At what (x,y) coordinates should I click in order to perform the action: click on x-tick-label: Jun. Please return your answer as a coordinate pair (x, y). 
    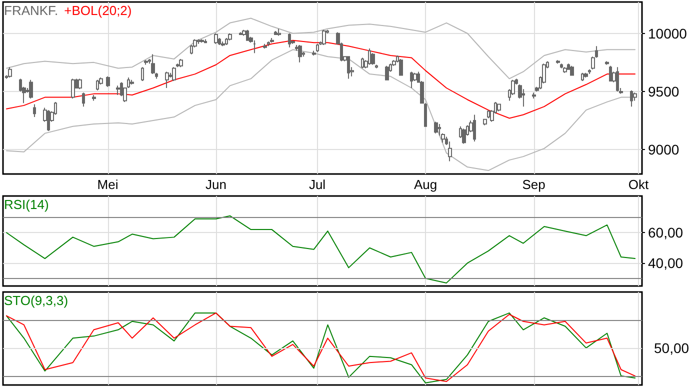
    Looking at the image, I should click on (216, 184).